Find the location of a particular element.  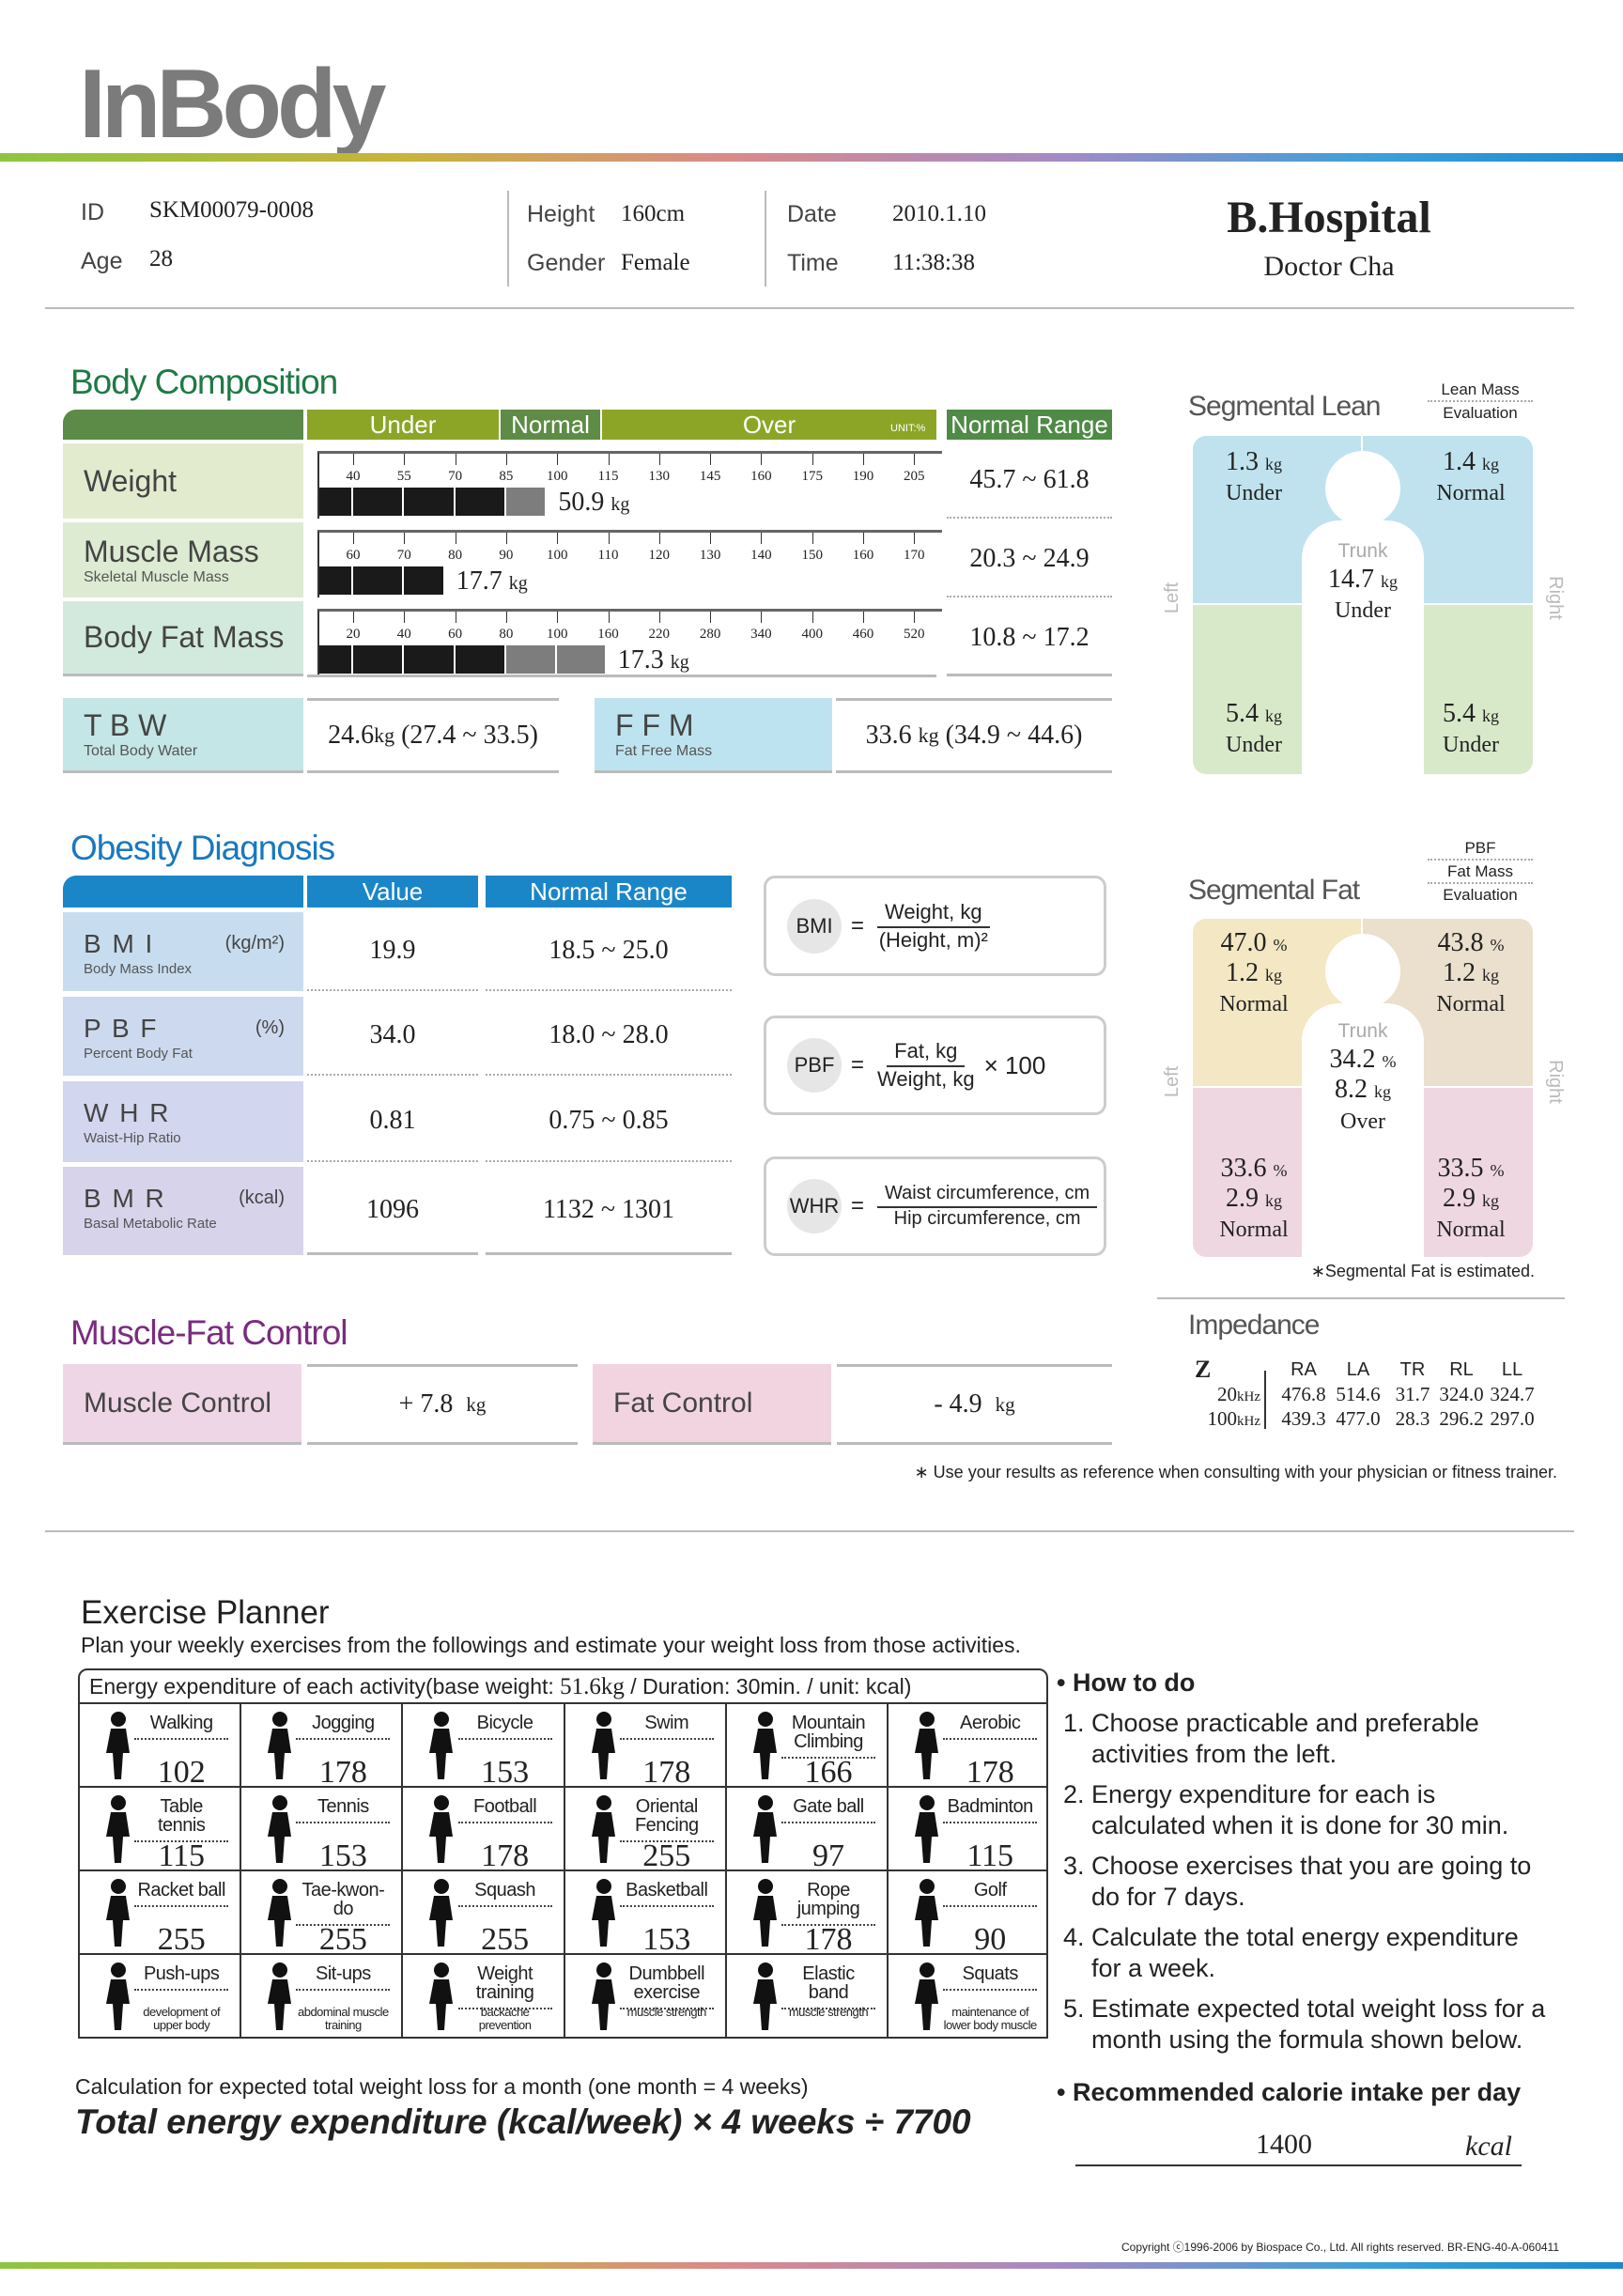

obesity-value: 1096 is located at coordinates (392, 1211).